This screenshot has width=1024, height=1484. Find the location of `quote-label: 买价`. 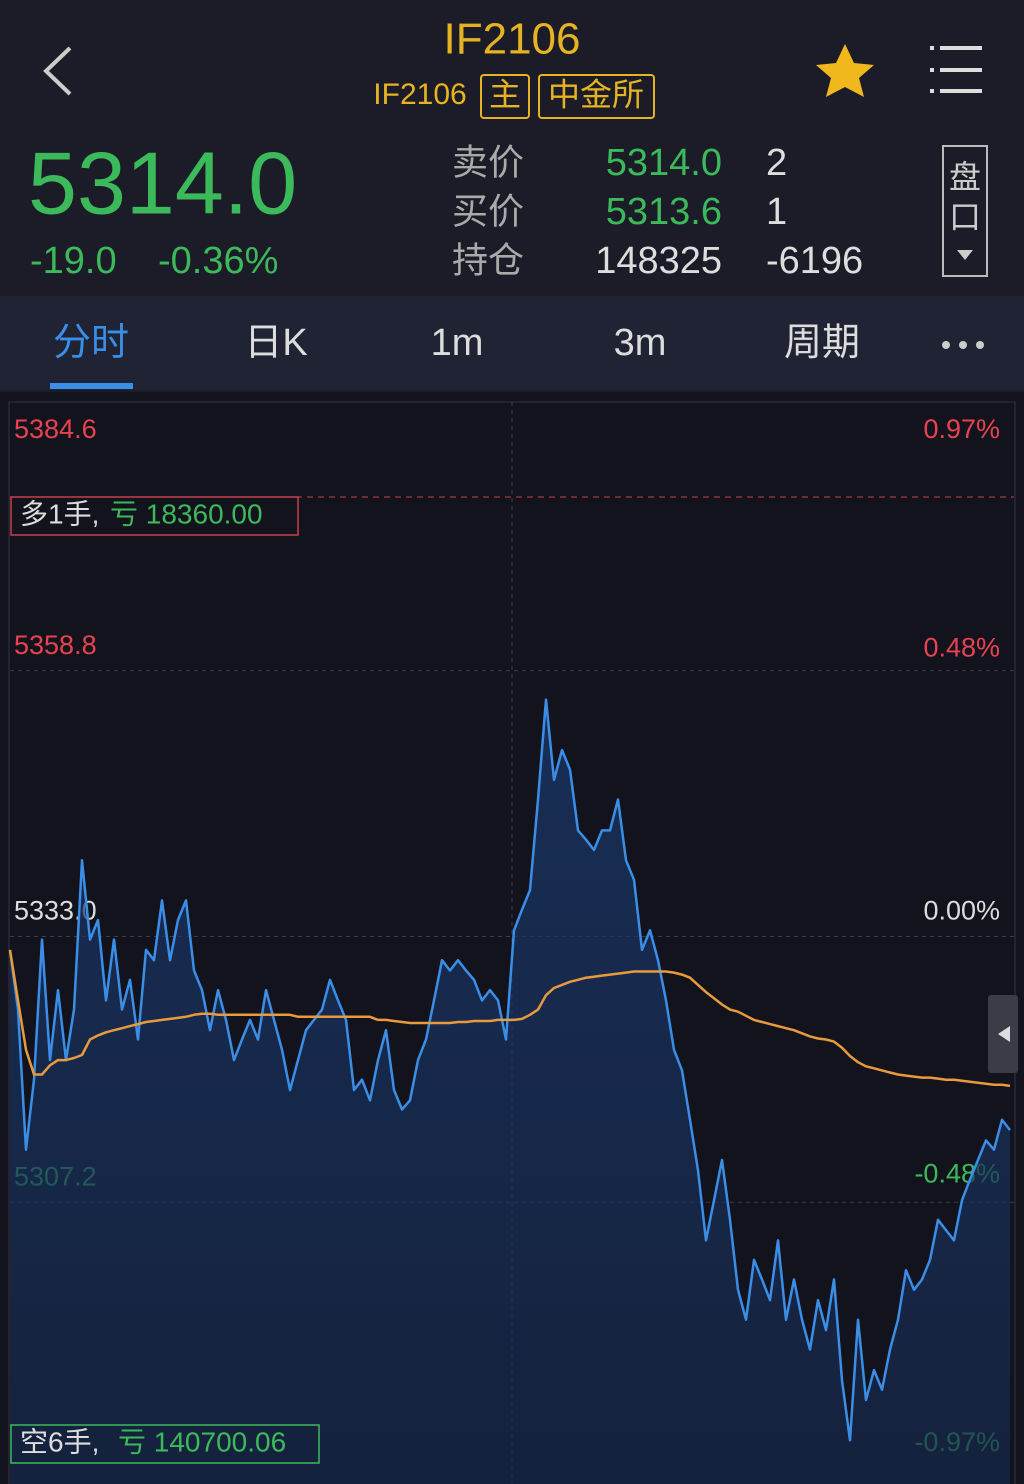

quote-label: 买价 is located at coordinates (488, 211).